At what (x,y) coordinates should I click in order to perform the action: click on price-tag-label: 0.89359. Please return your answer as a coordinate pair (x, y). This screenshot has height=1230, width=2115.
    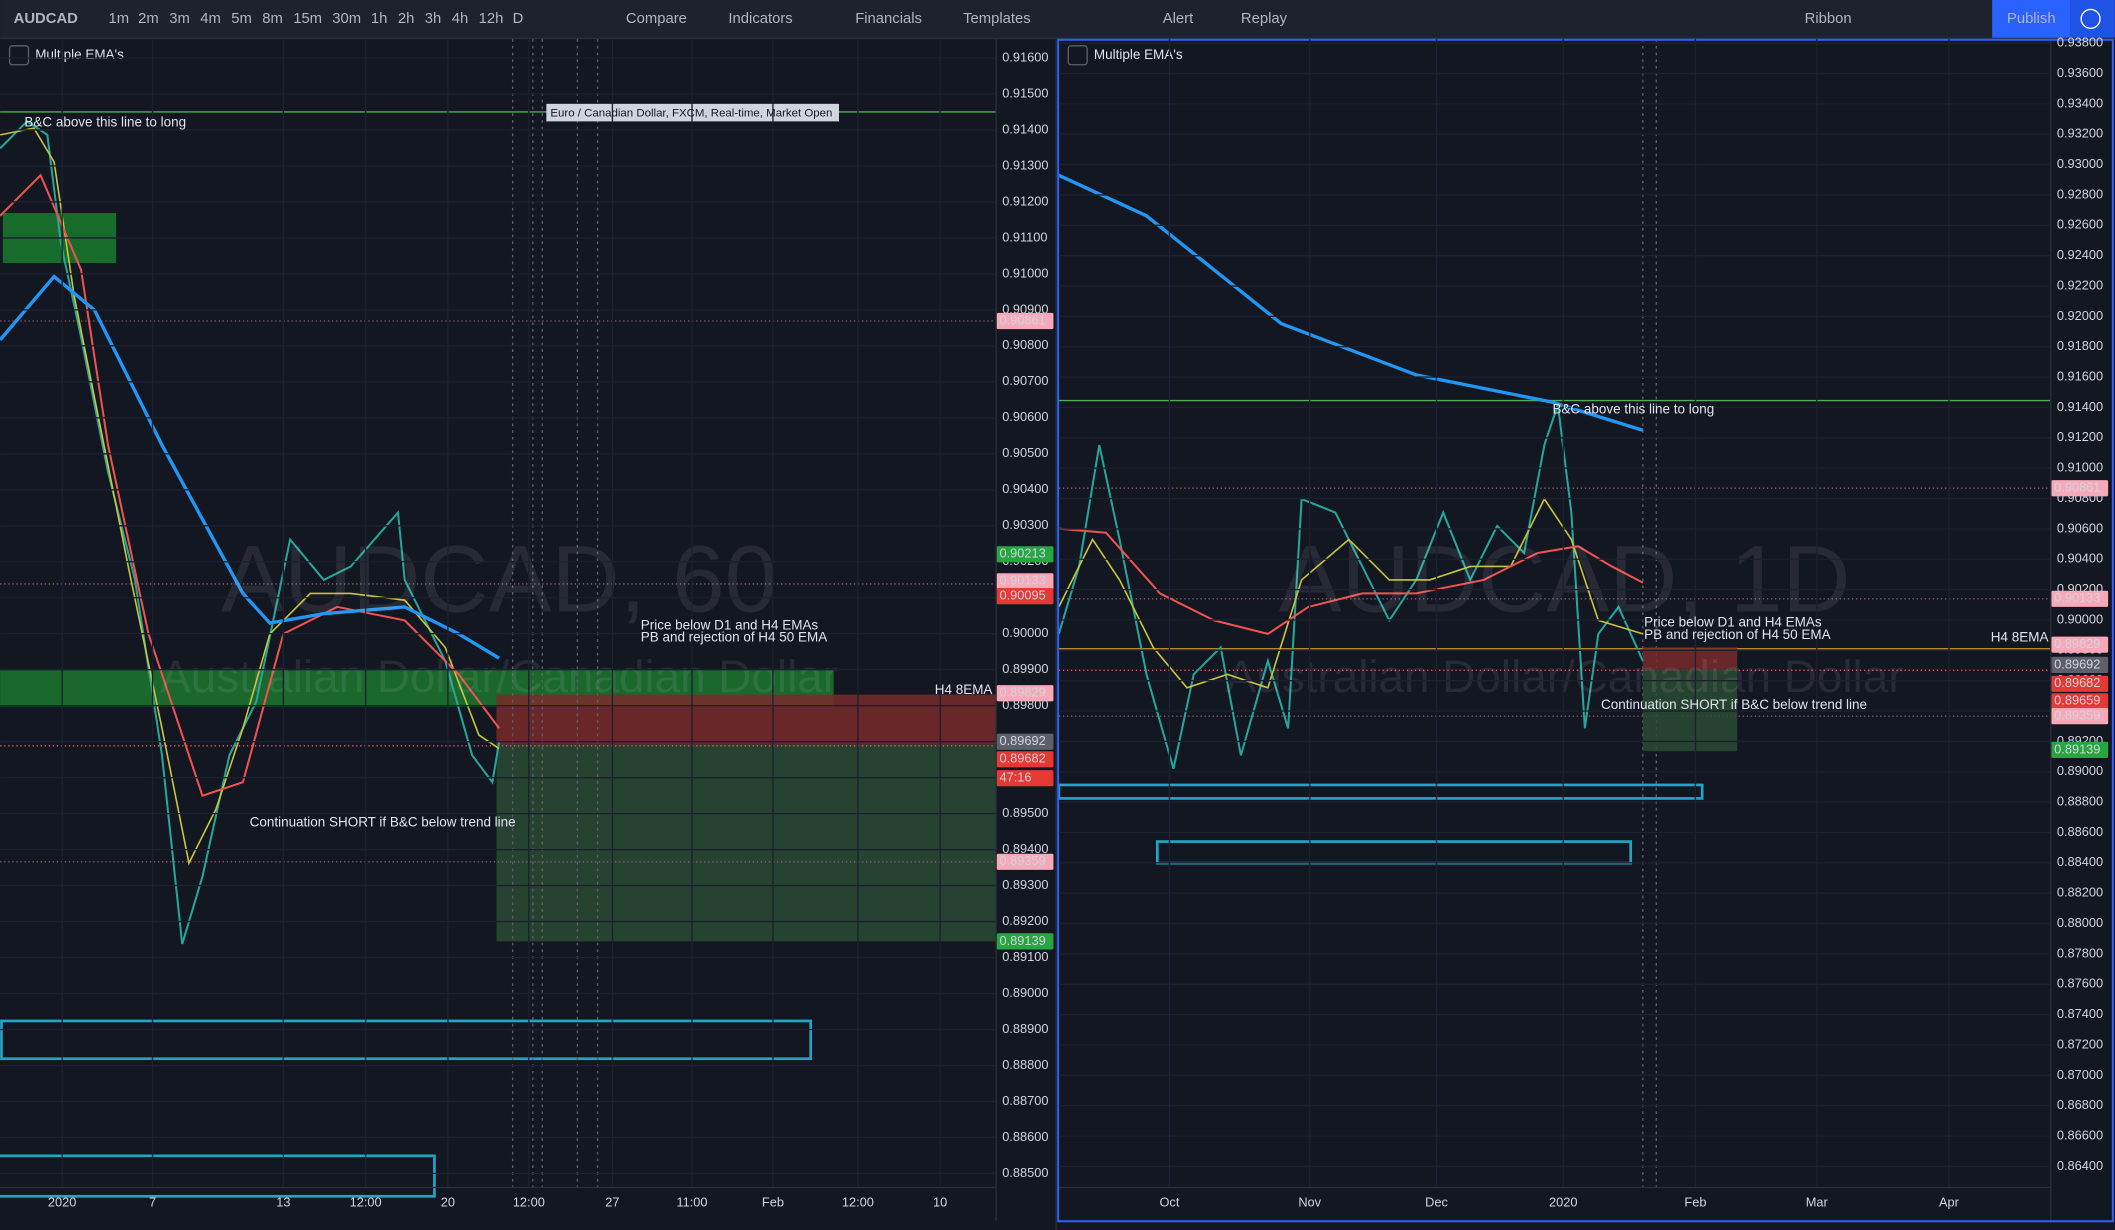
    Looking at the image, I should click on (1023, 860).